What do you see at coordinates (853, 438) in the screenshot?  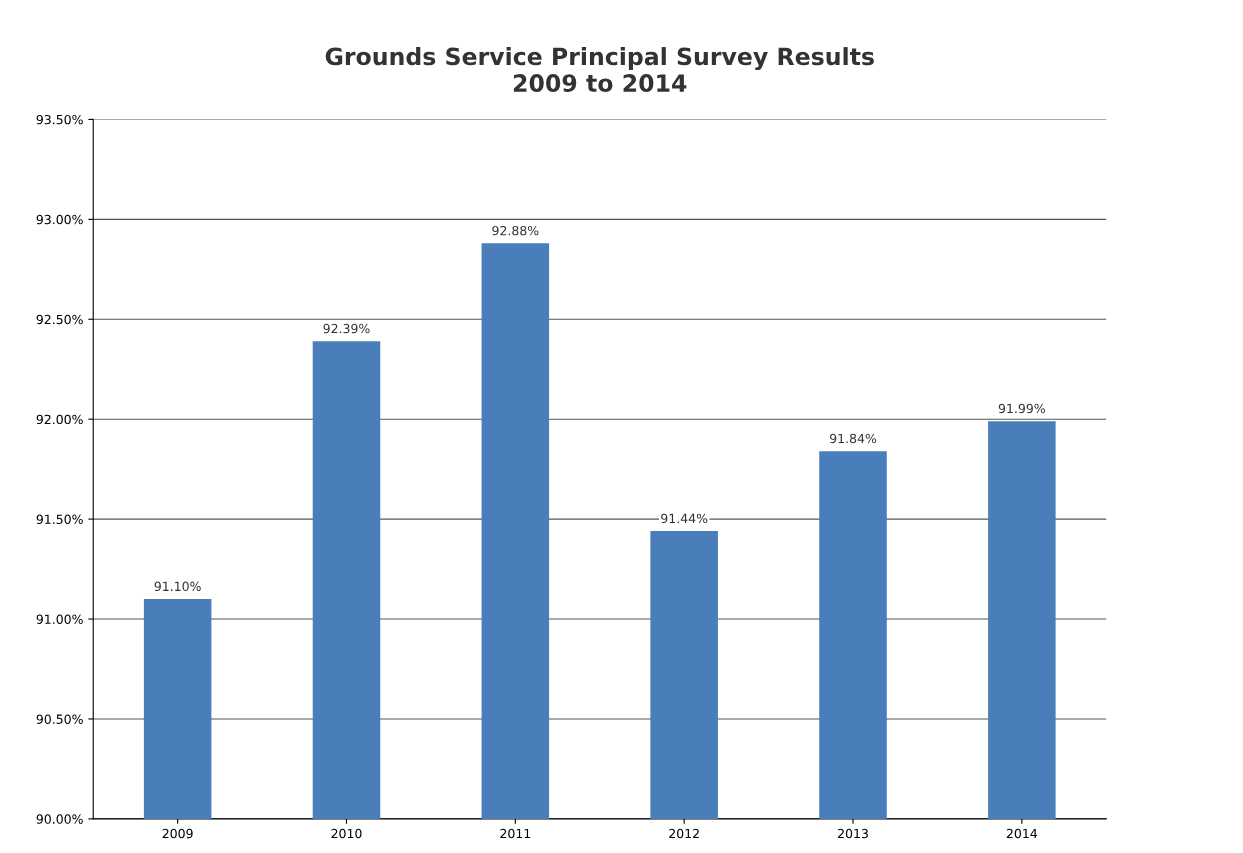 I see `data-label: 91.84%` at bounding box center [853, 438].